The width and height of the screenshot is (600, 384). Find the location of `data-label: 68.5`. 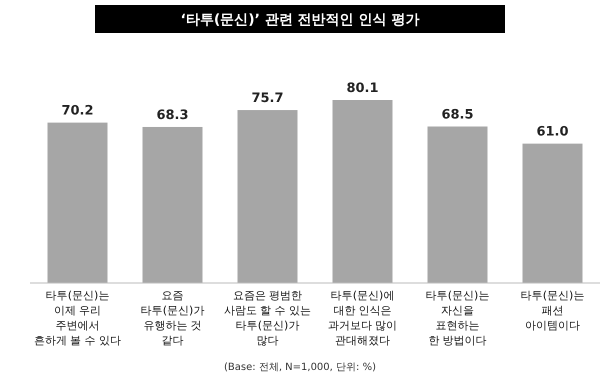

data-label: 68.5 is located at coordinates (457, 115).